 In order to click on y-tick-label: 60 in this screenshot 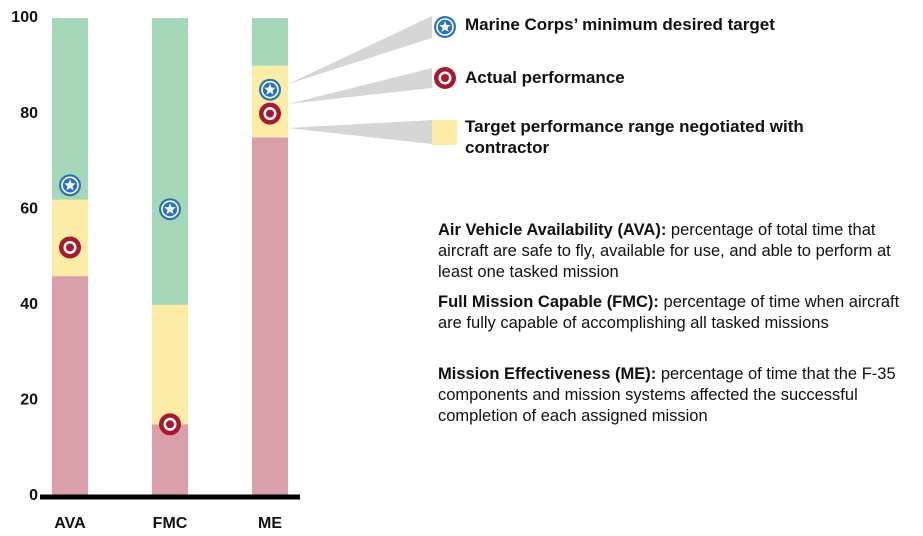, I will do `click(29, 208)`.